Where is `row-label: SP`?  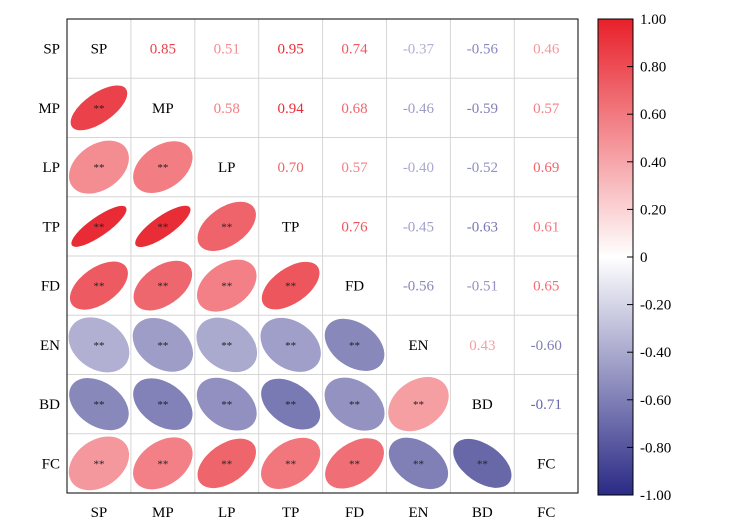
row-label: SP is located at coordinates (51, 50).